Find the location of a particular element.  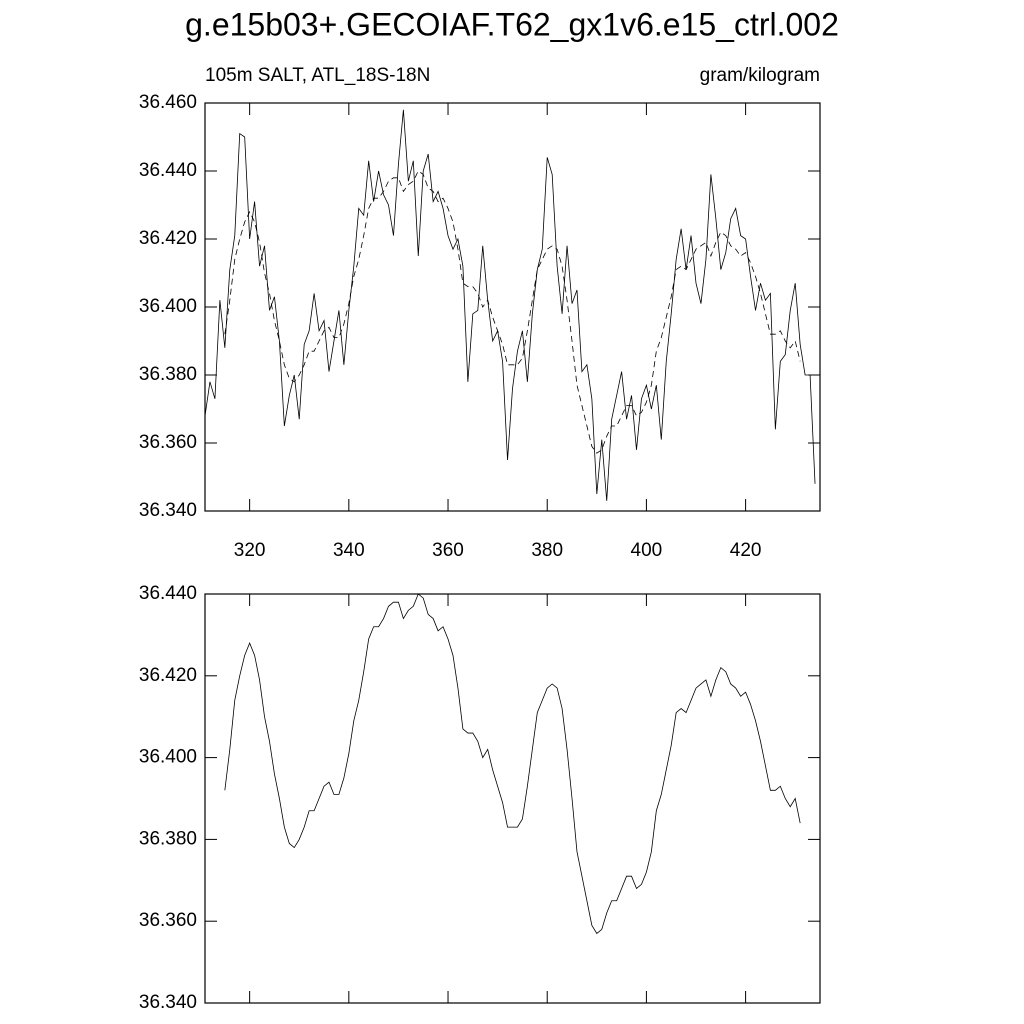

subtitle-right: gram/kilogram is located at coordinates (760, 75).